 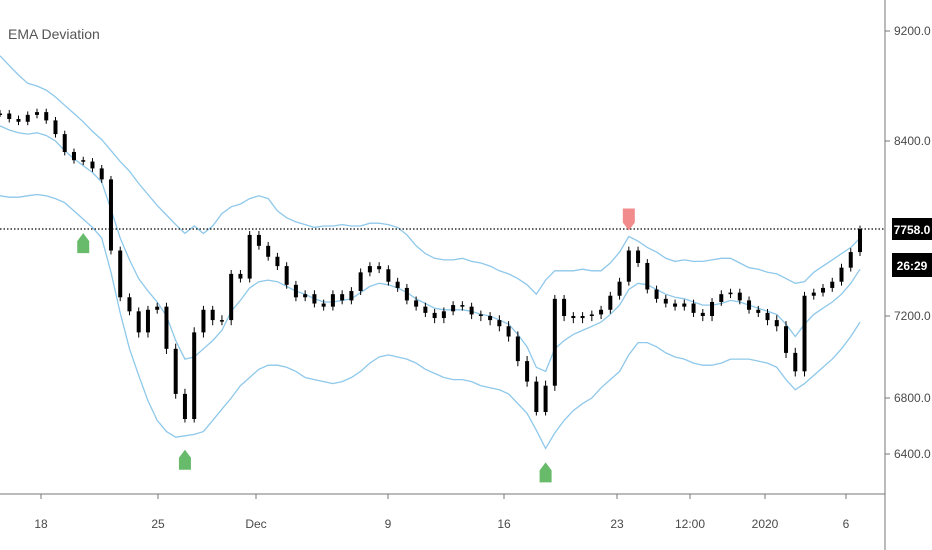 I want to click on y-axis: 9200.0 8400.0 7200.0 6800.0 6400.0, so click(x=908, y=242).